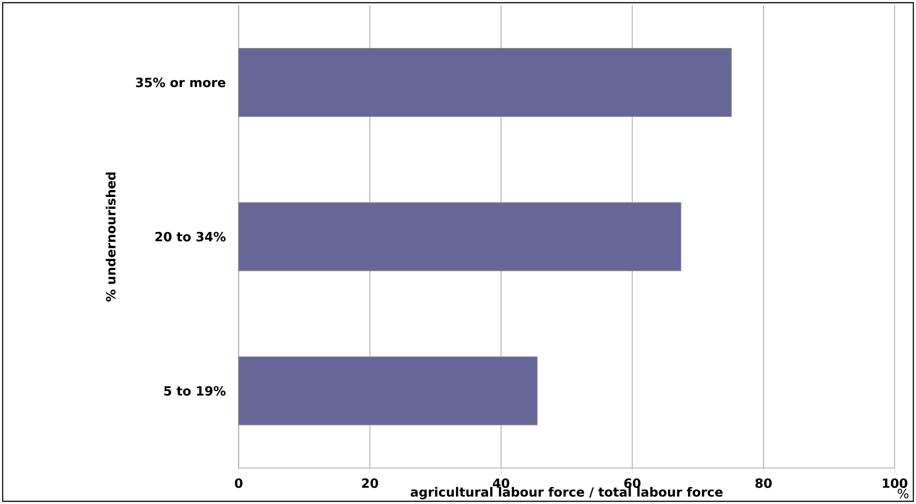  I want to click on x-tick-label: 20, so click(370, 483).